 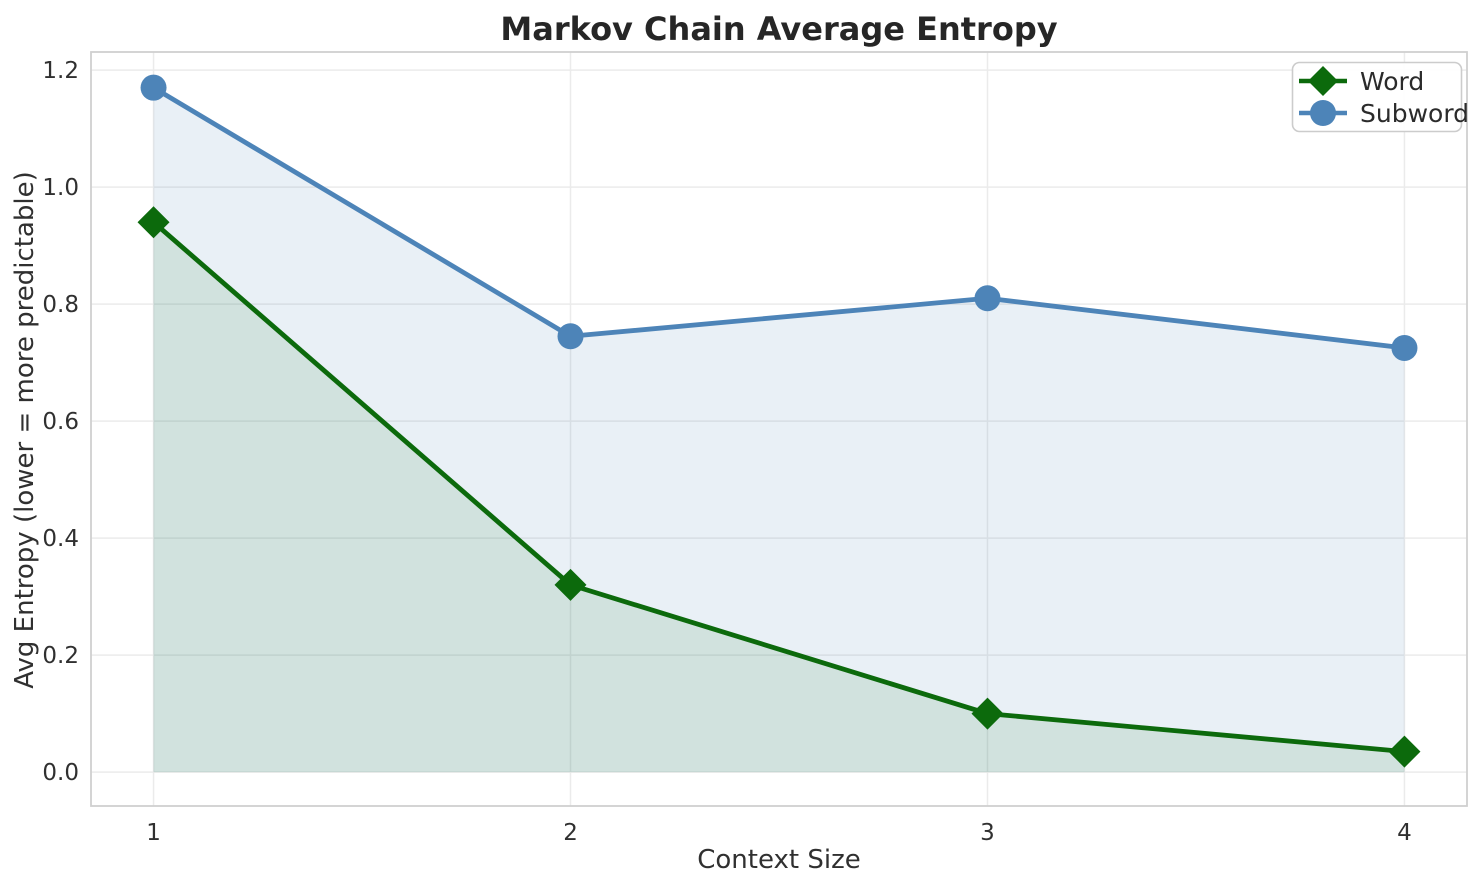 What do you see at coordinates (1404, 833) in the screenshot?
I see `x-tick-label: 4` at bounding box center [1404, 833].